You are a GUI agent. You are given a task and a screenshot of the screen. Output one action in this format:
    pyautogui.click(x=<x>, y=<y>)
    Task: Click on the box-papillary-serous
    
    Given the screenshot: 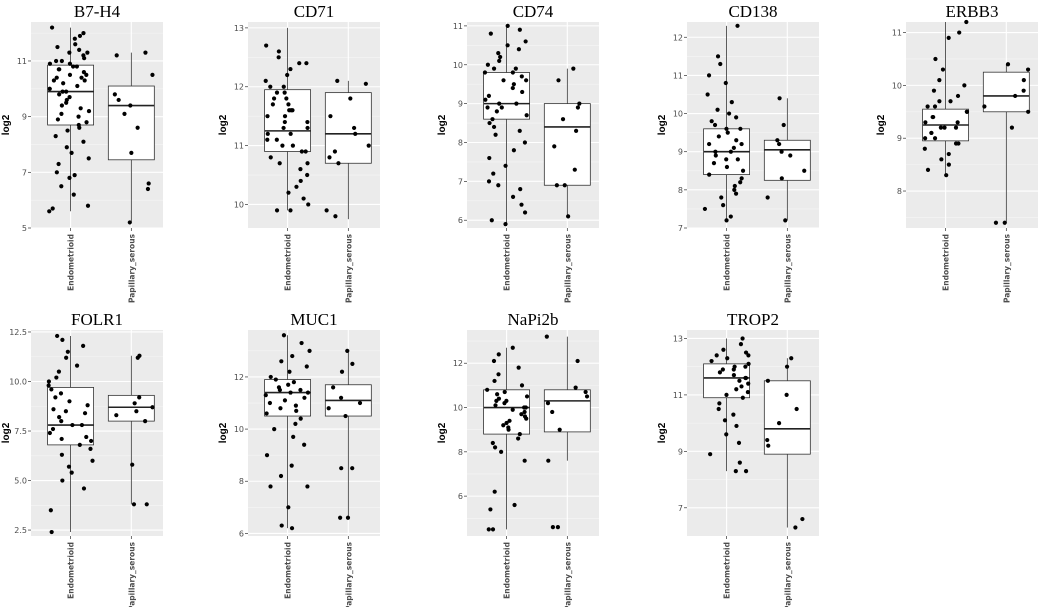 What is the action you would take?
    pyautogui.click(x=348, y=128)
    